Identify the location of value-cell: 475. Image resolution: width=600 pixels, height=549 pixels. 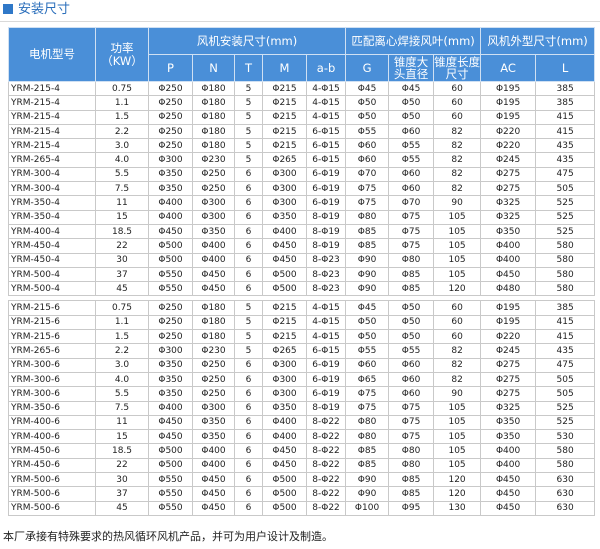
(565, 174).